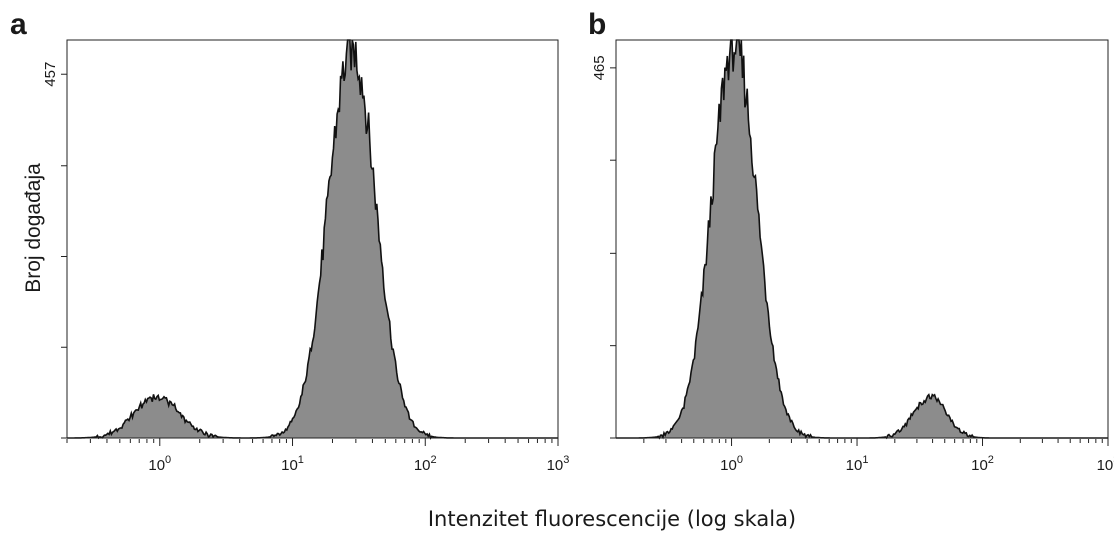 The image size is (1114, 535). I want to click on panel-letter-b: b, so click(597, 24).